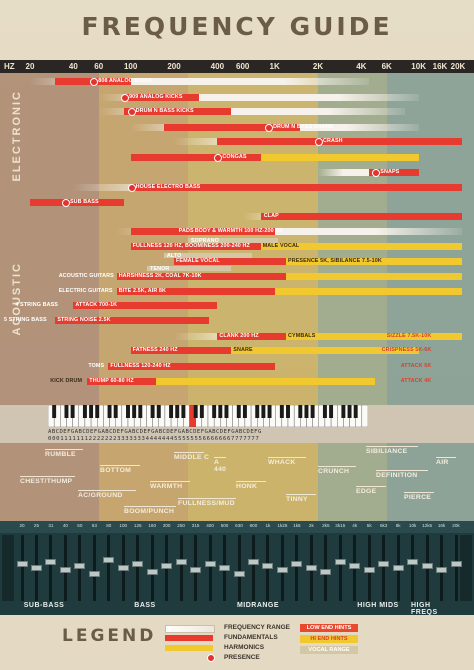  What do you see at coordinates (85, 291) in the screenshot?
I see `row-label: ELECTRIC GUITARS` at bounding box center [85, 291].